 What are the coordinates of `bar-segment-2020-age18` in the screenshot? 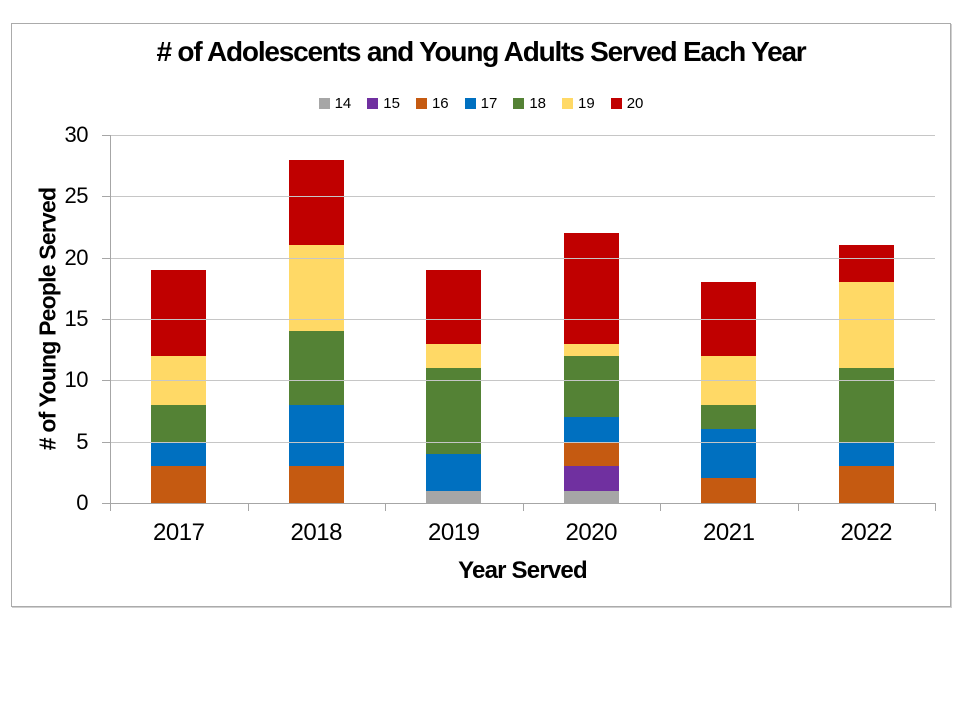 It's located at (591, 386).